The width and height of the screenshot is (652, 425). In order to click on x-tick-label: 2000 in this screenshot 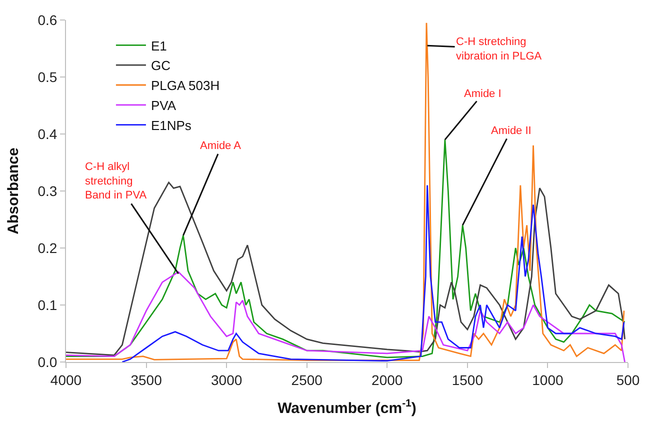, I will do `click(387, 380)`.